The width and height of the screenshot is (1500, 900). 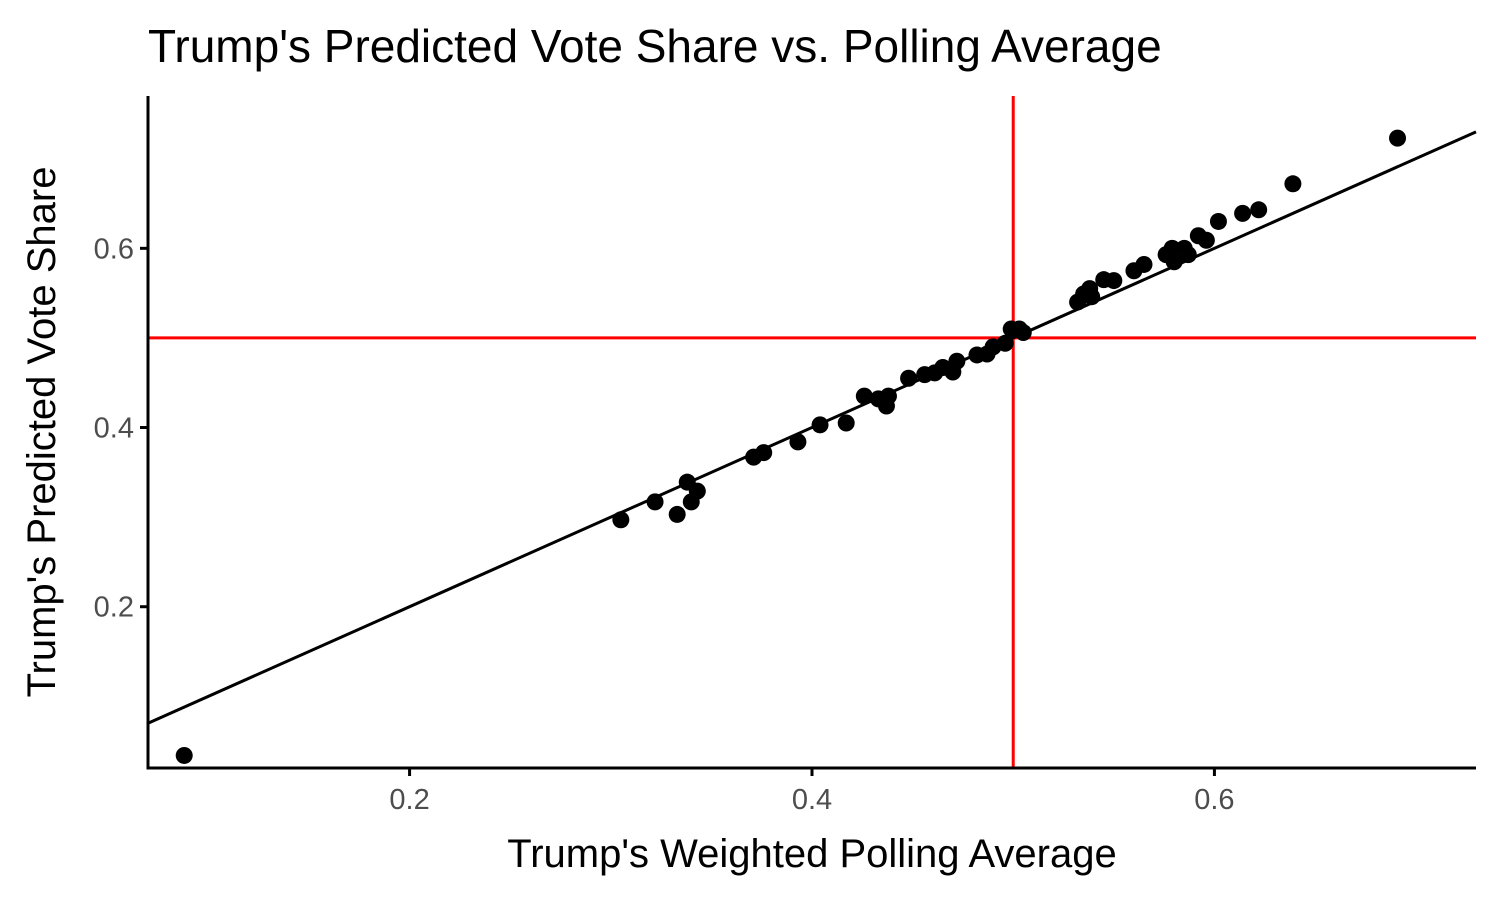 I want to click on x-tick-label: 0.2, so click(x=409, y=800).